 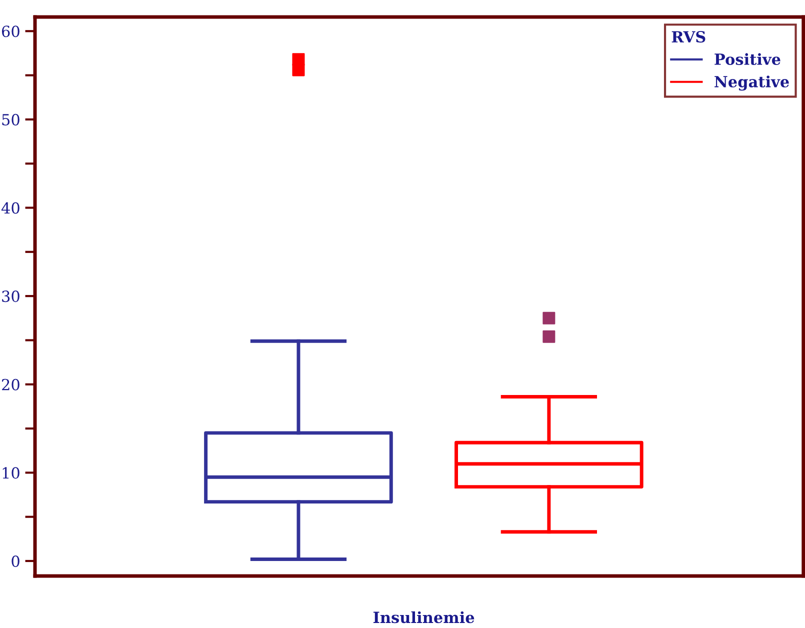 What do you see at coordinates (11, 473) in the screenshot?
I see `y-tick-label: 10` at bounding box center [11, 473].